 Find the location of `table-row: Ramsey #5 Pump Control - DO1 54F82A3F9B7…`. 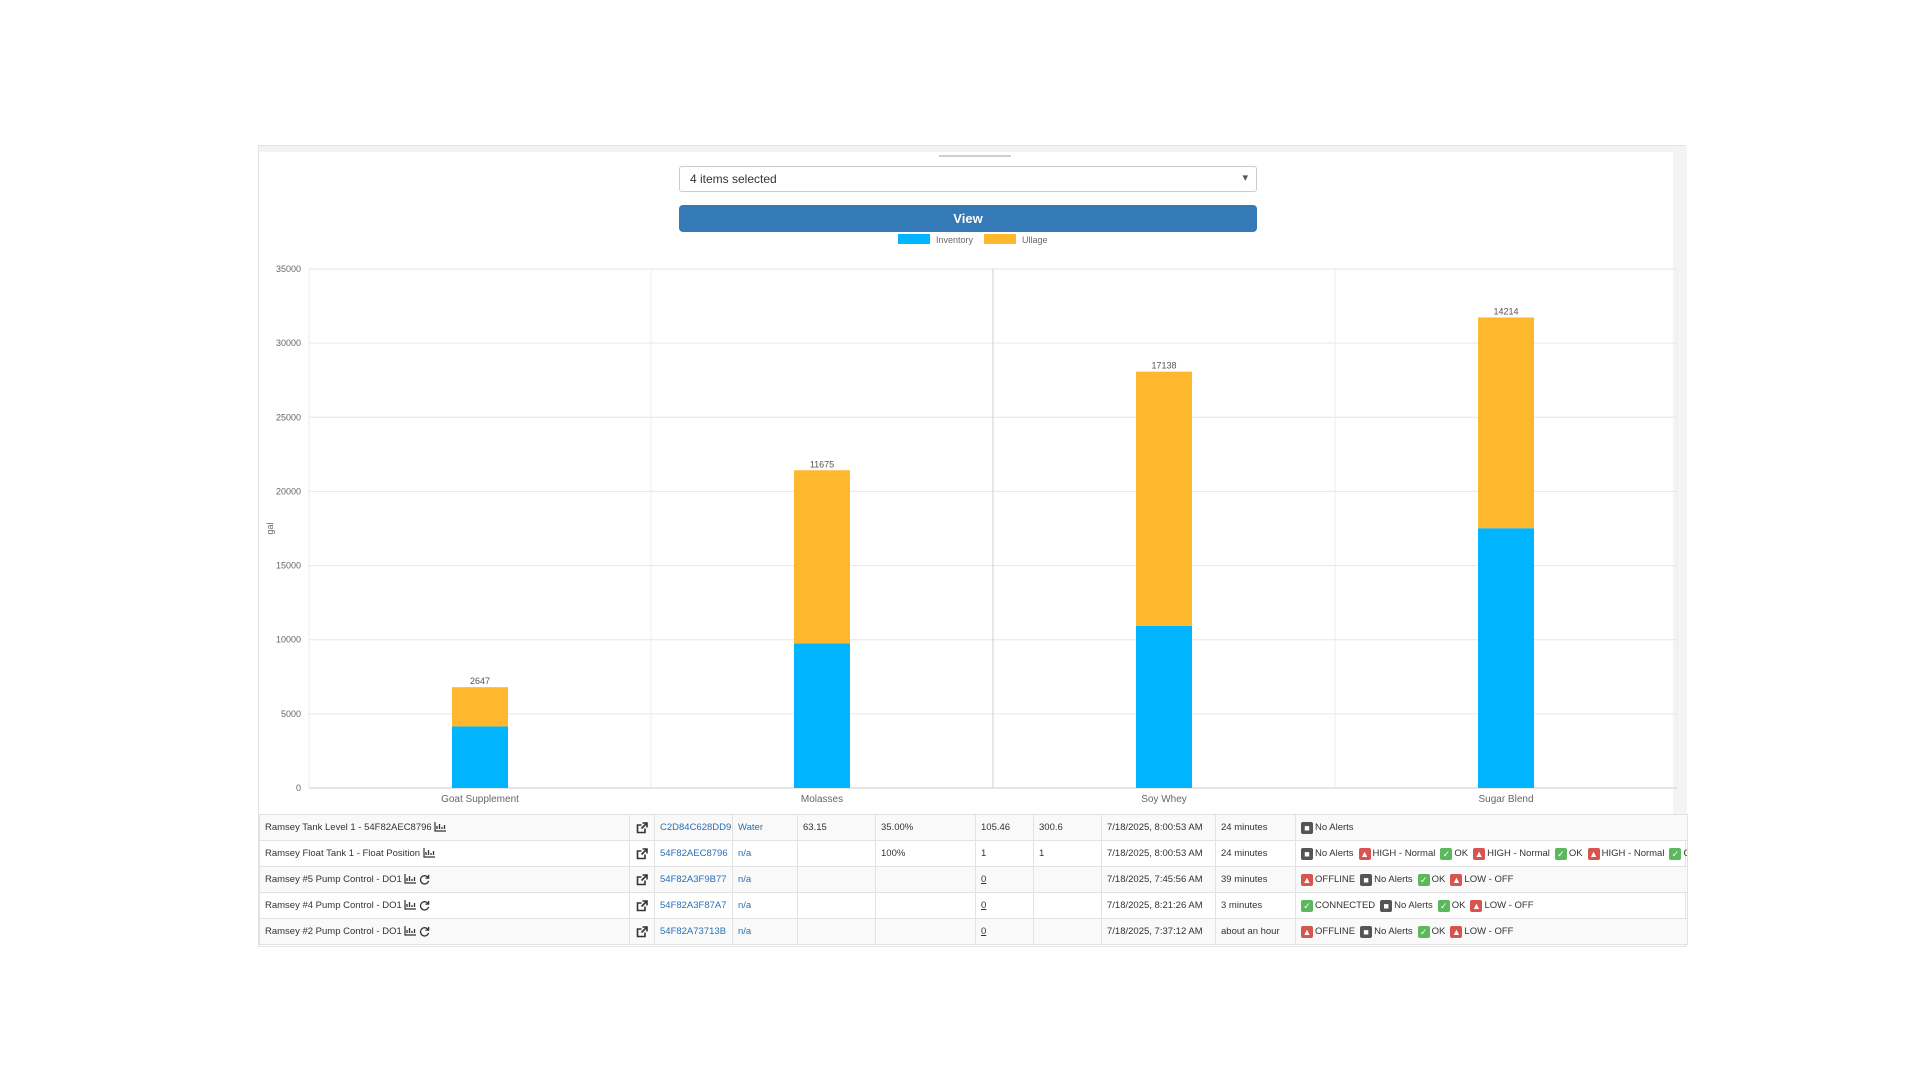

table-row: Ramsey #5 Pump Control - DO1 54F82A3F9B7… is located at coordinates (973, 879).